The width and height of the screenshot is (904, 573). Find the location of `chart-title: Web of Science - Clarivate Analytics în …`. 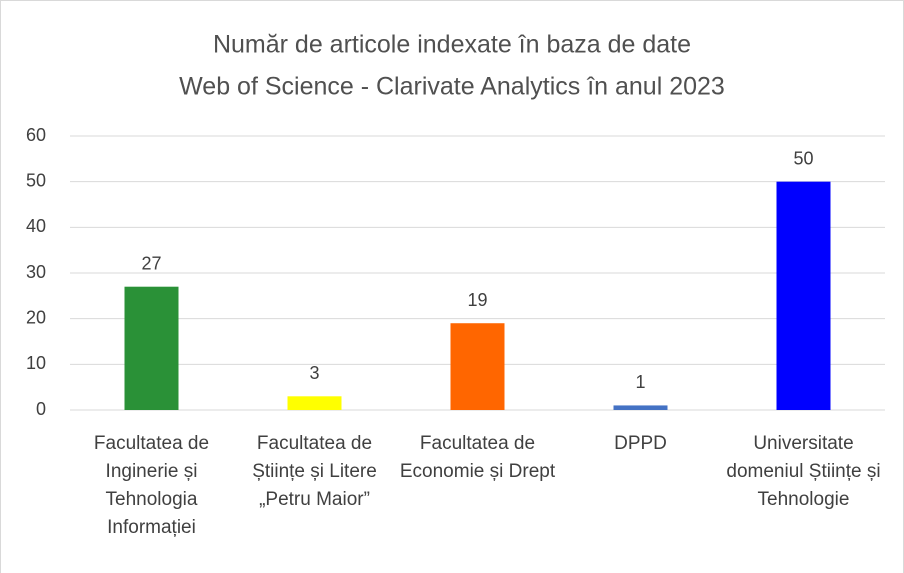

chart-title: Web of Science - Clarivate Analytics în … is located at coordinates (452, 87).